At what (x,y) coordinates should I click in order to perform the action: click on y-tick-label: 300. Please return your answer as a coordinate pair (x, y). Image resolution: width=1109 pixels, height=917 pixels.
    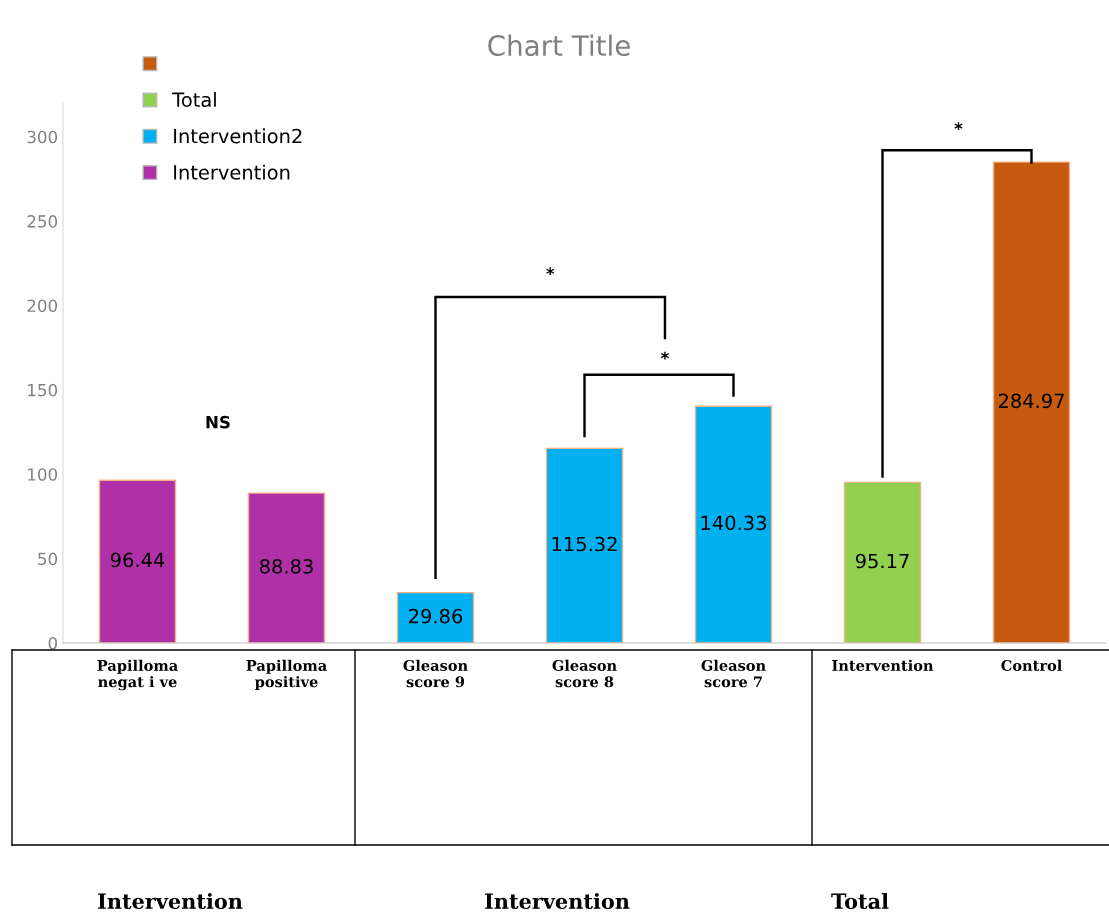
    Looking at the image, I should click on (42, 137).